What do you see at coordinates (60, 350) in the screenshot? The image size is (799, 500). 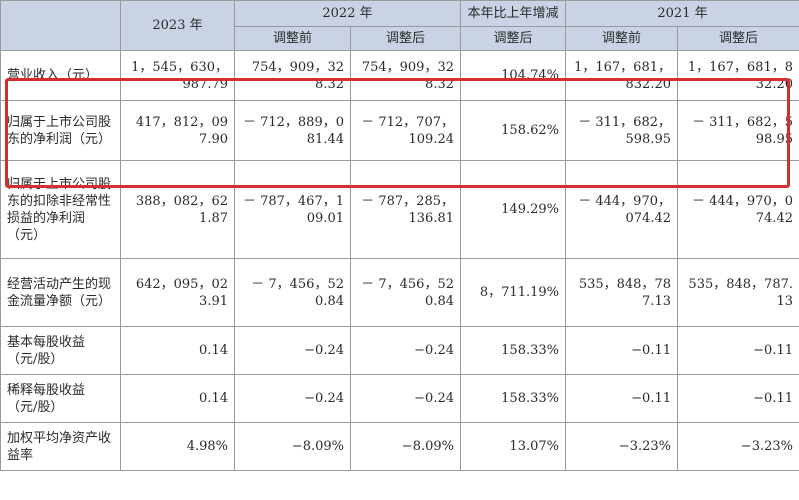 I see `row-label: 基本每股收益（元/股）` at bounding box center [60, 350].